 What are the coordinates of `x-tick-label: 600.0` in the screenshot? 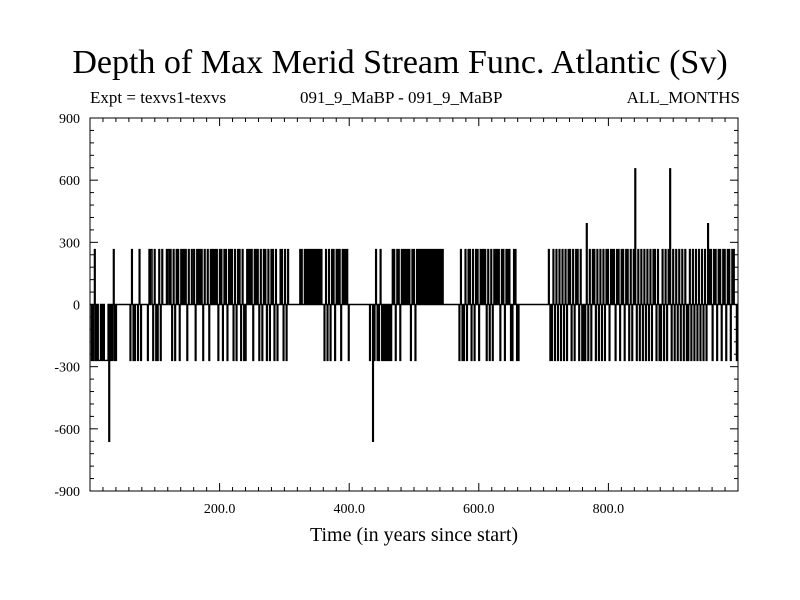 It's located at (479, 509).